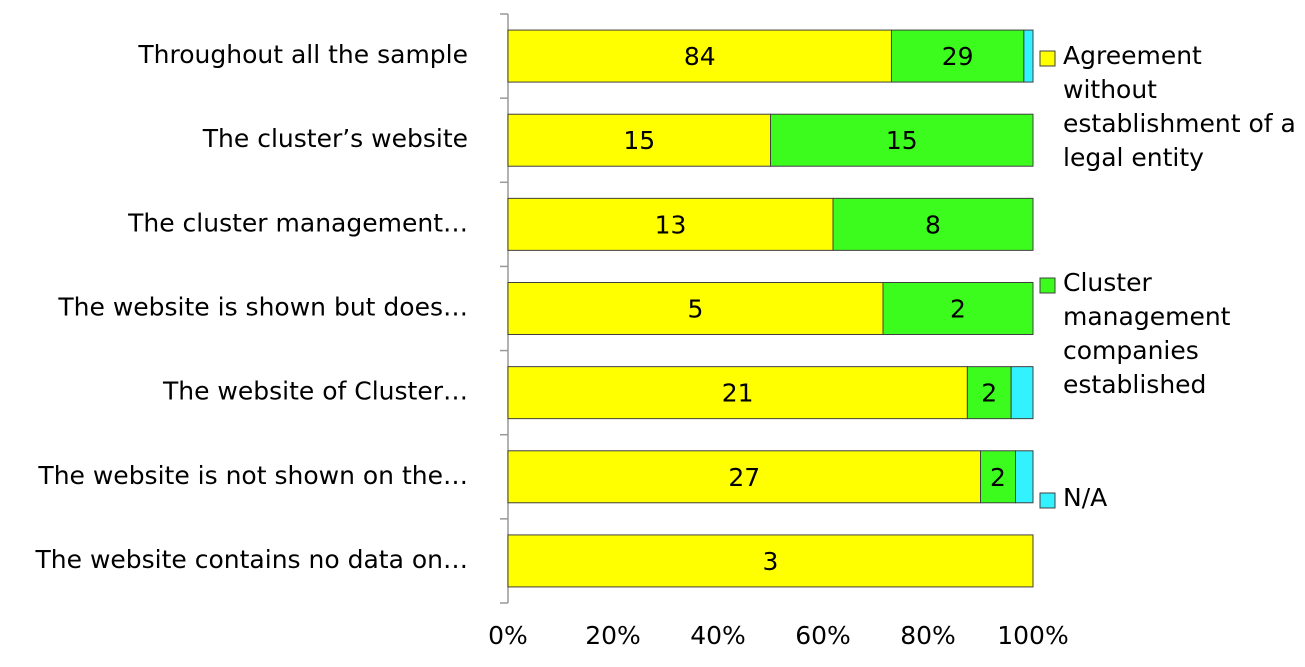  I want to click on data-label: 27, so click(744, 477).